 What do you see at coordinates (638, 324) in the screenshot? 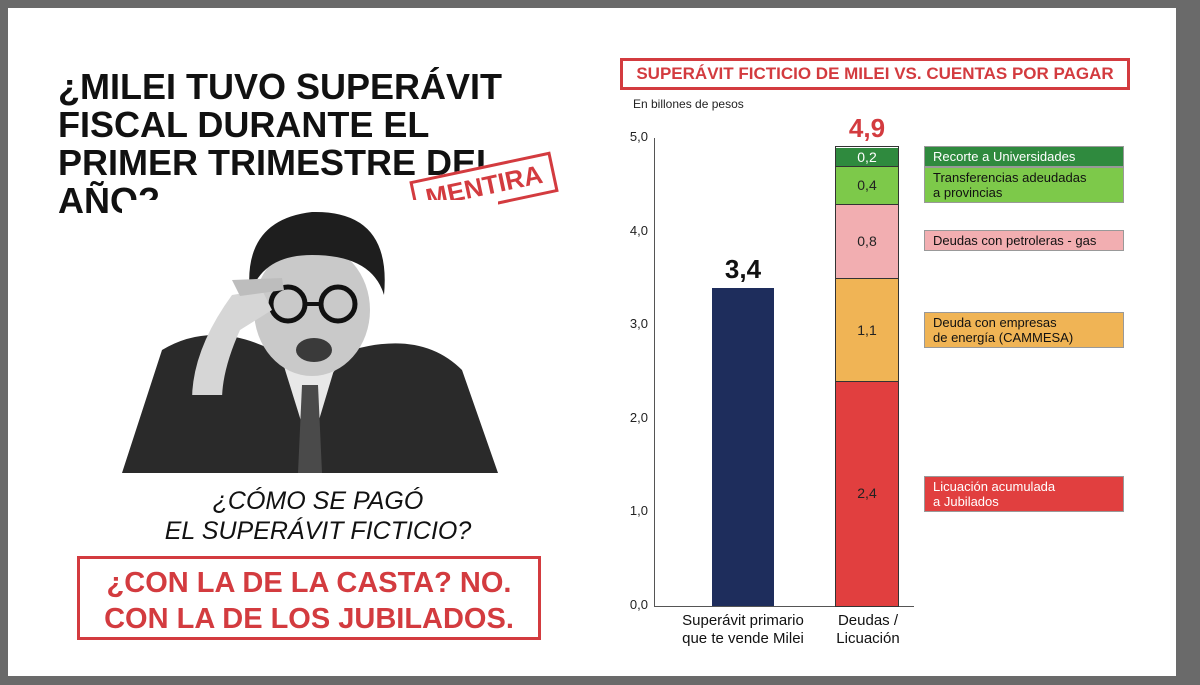
I see `y-tick-label: 3,0` at bounding box center [638, 324].